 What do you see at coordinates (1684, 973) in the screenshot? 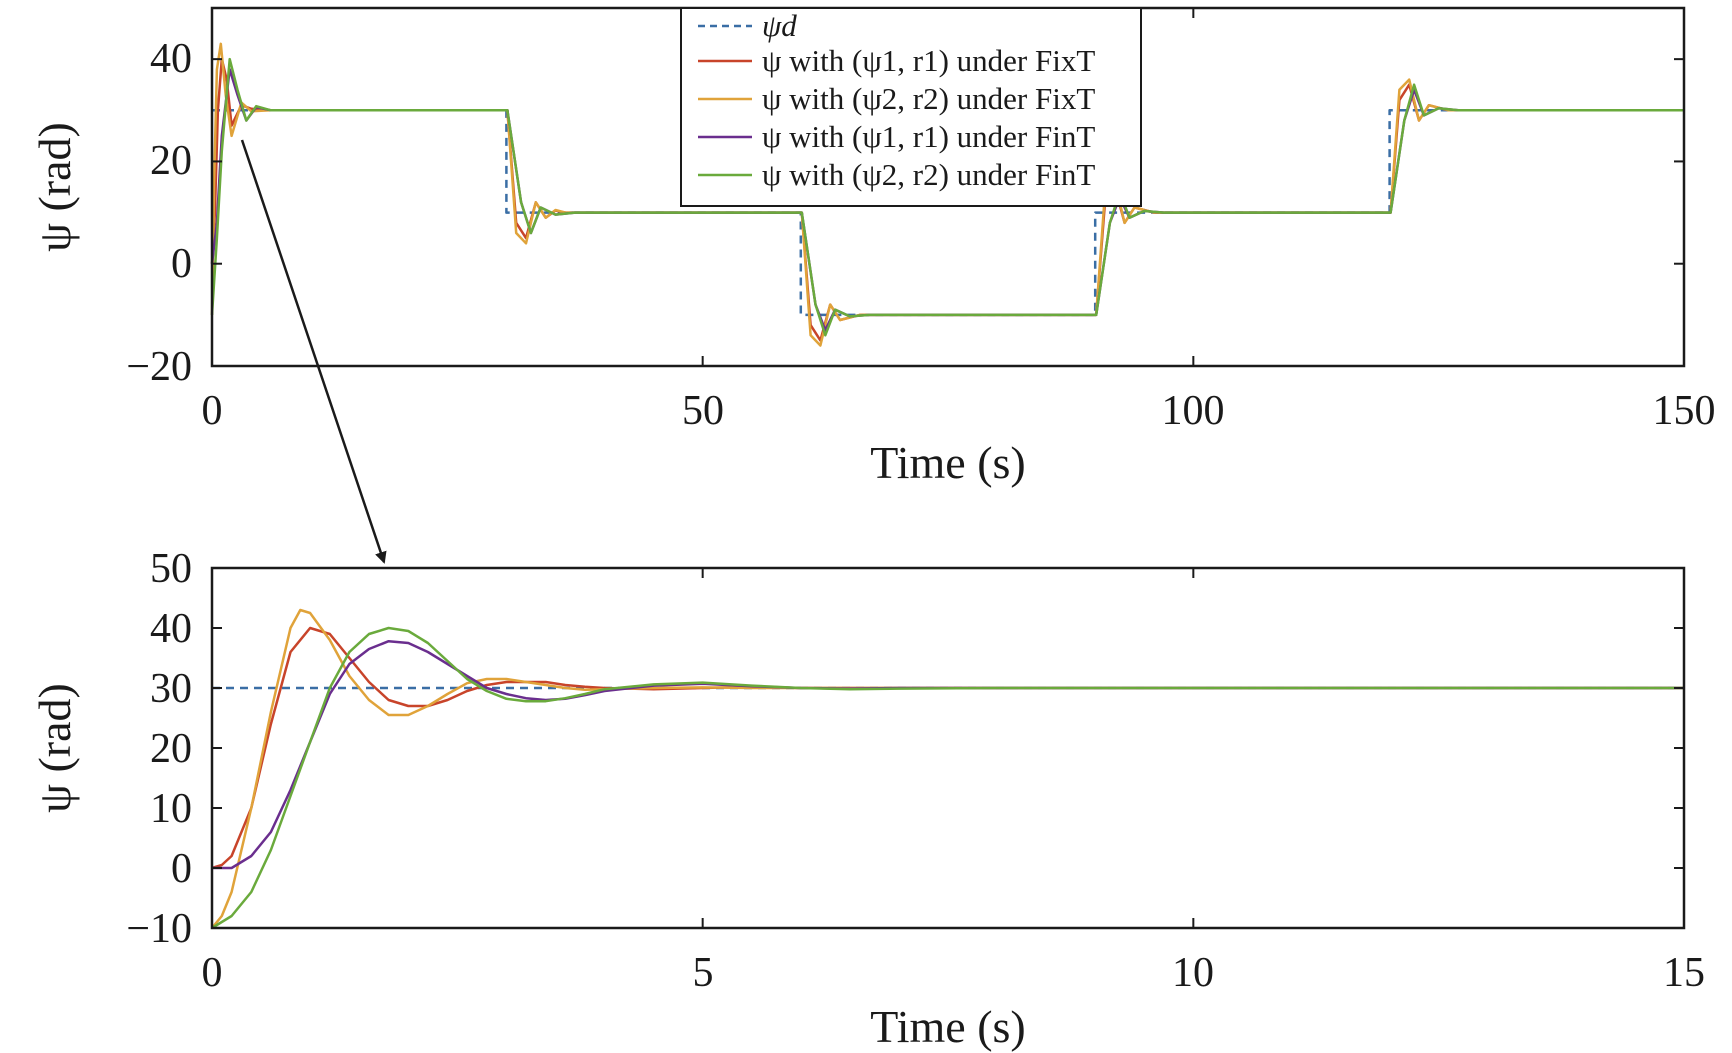
I see `bottom-xtick-label: 15` at bounding box center [1684, 973].